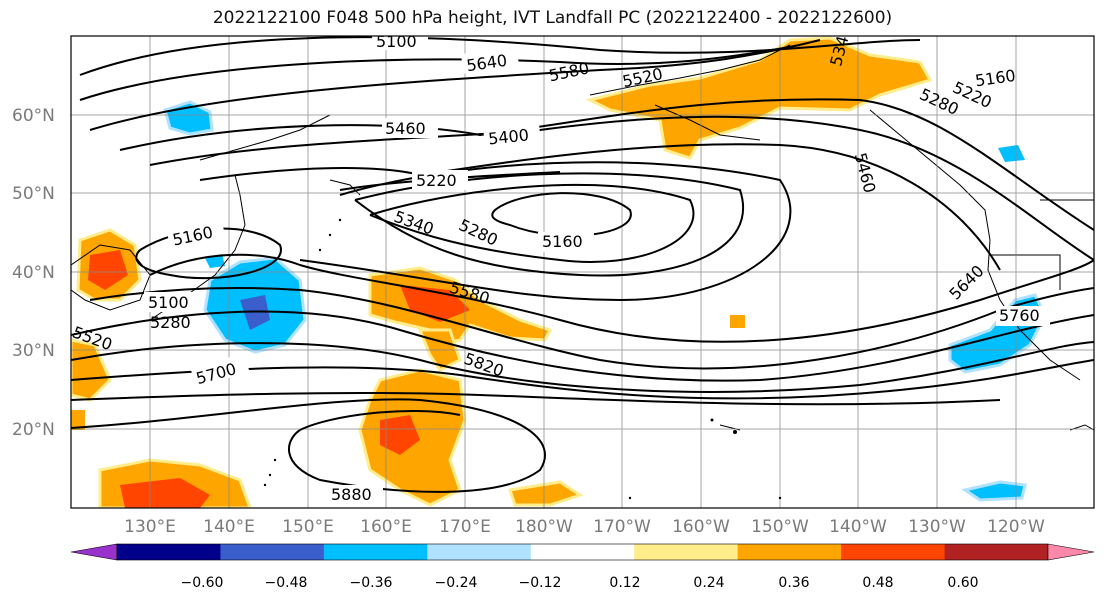 This screenshot has height=601, width=1105. I want to click on lon-label: 130°W, so click(937, 527).